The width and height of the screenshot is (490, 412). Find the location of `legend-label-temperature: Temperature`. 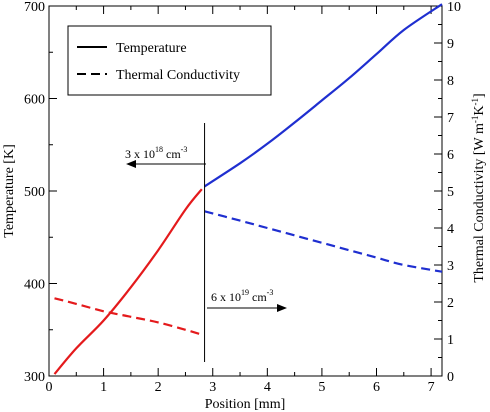

legend-label-temperature: Temperature is located at coordinates (151, 48).